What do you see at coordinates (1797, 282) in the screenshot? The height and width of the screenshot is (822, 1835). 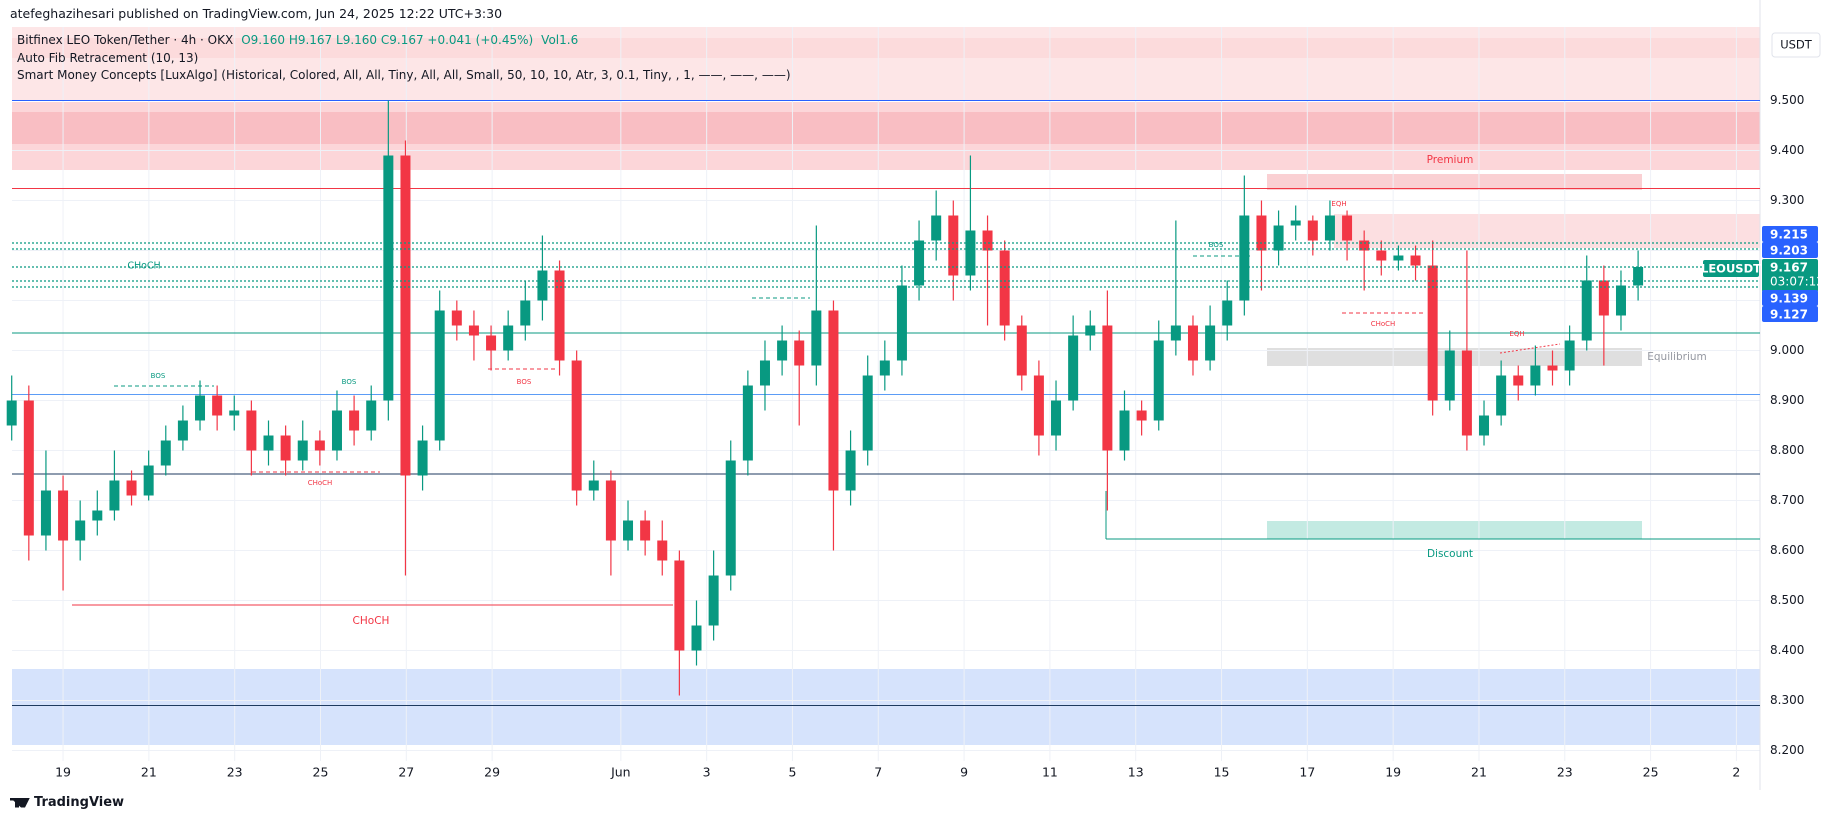 I see `countdown: 03:07:12` at bounding box center [1797, 282].